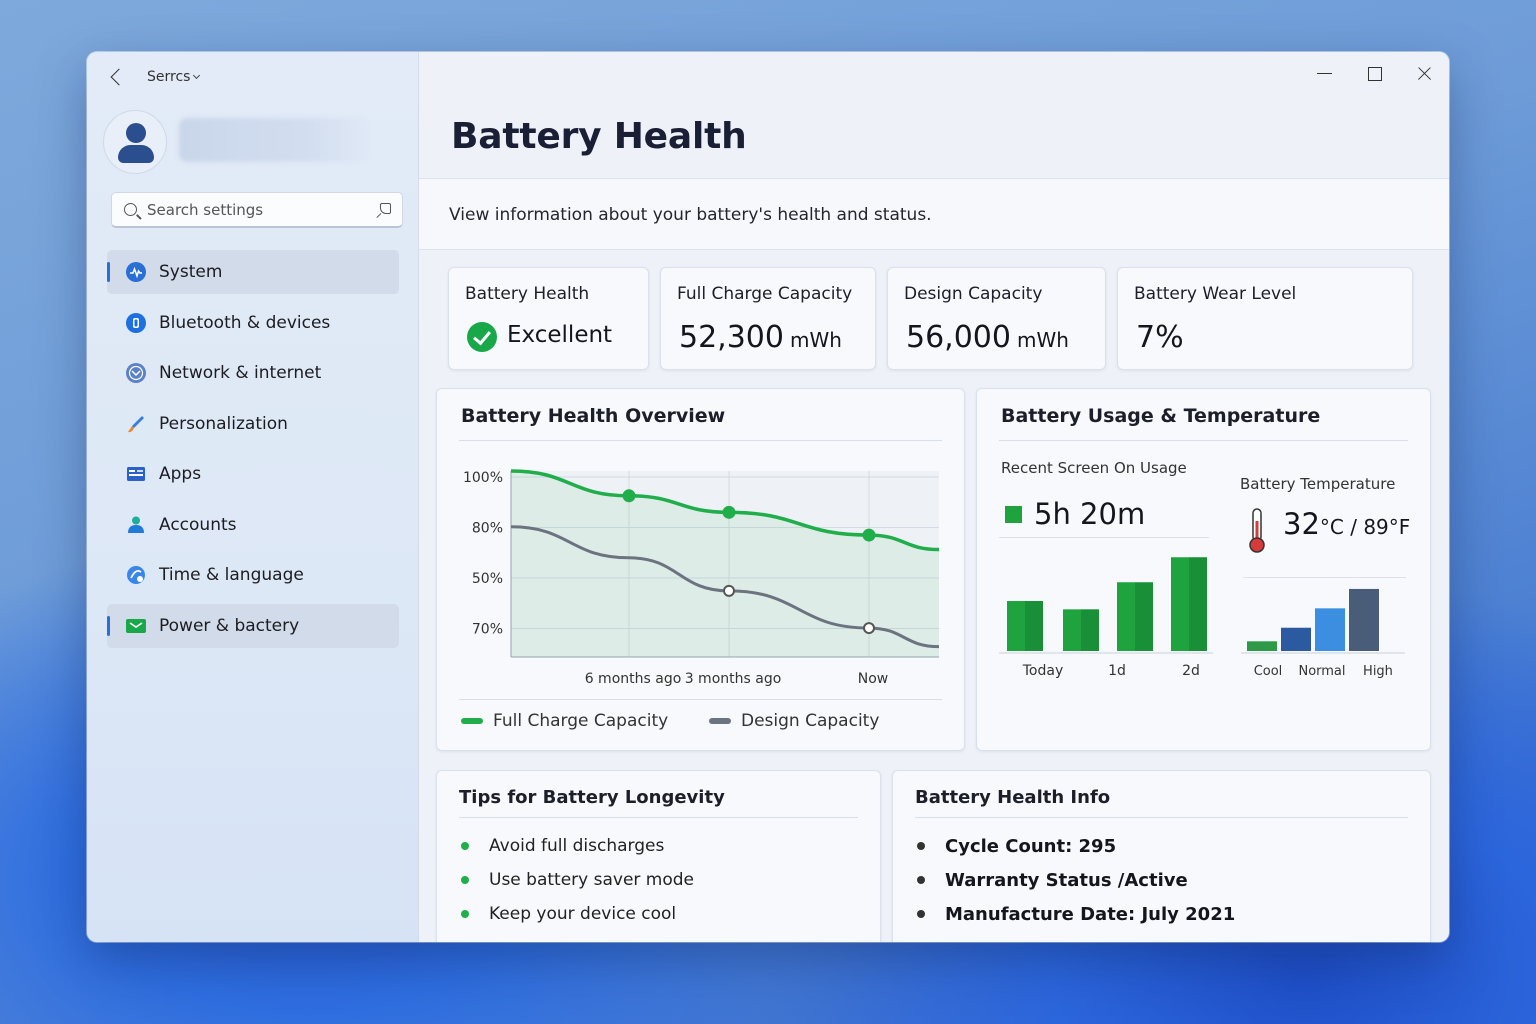 The image size is (1536, 1024). What do you see at coordinates (958, 337) in the screenshot?
I see `design-capacity-value: 56,000` at bounding box center [958, 337].